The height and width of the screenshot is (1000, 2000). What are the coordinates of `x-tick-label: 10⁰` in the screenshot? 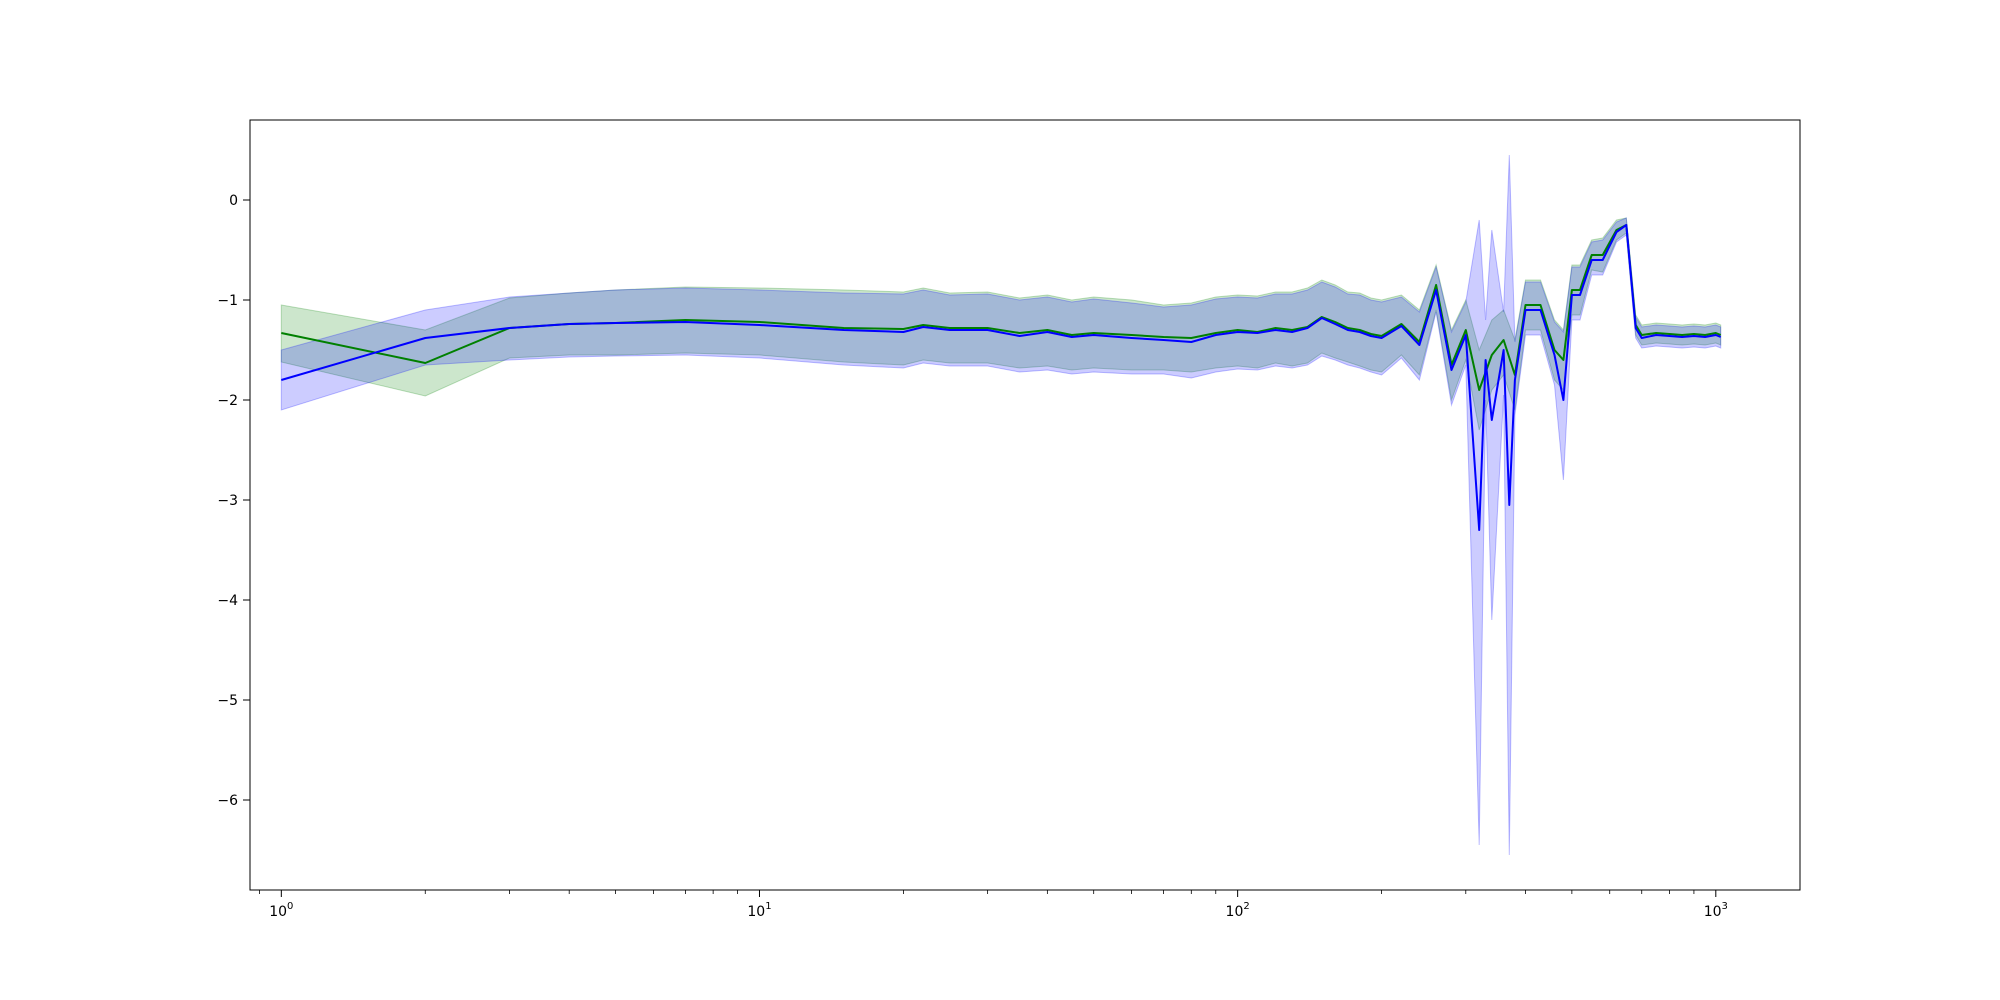 It's located at (281, 910).